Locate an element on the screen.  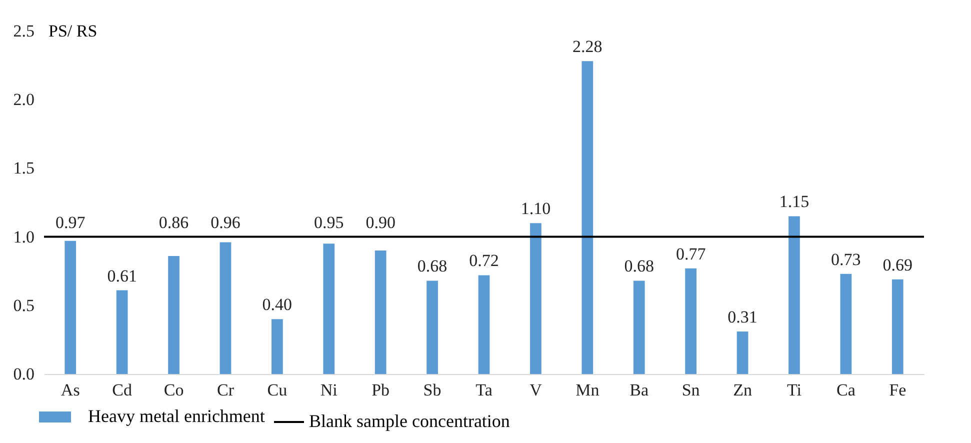
x-tick-label: Sn is located at coordinates (691, 390).